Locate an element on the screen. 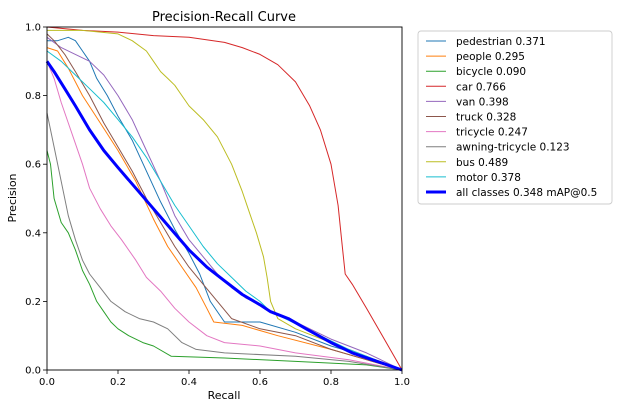 The width and height of the screenshot is (618, 412). legend-entry-label: truck 0.328 is located at coordinates (486, 118).